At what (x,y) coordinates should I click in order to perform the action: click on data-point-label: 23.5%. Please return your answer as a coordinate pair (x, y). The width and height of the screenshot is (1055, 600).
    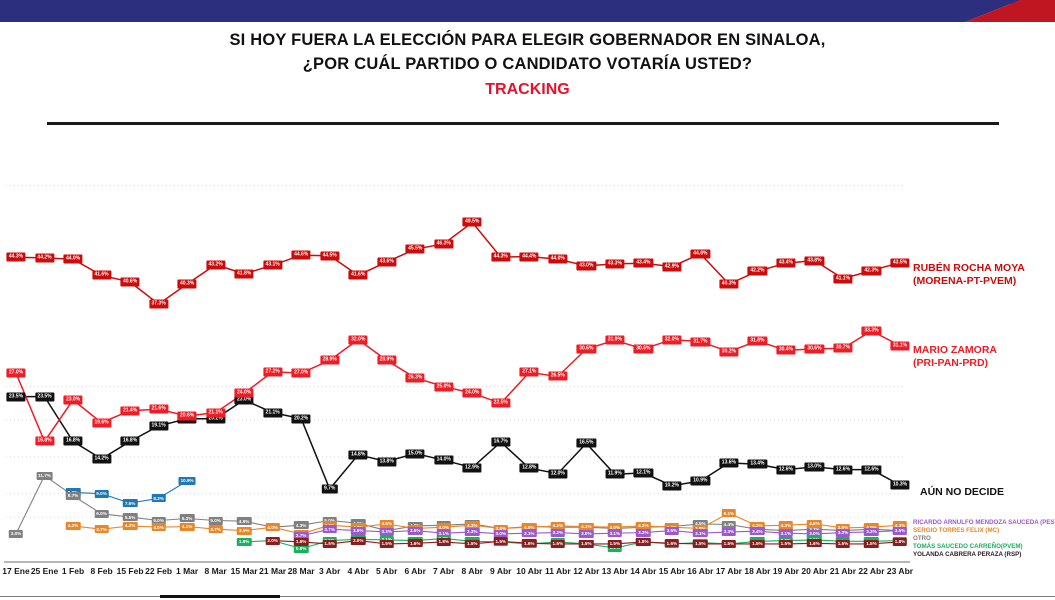
    Looking at the image, I should click on (16, 397).